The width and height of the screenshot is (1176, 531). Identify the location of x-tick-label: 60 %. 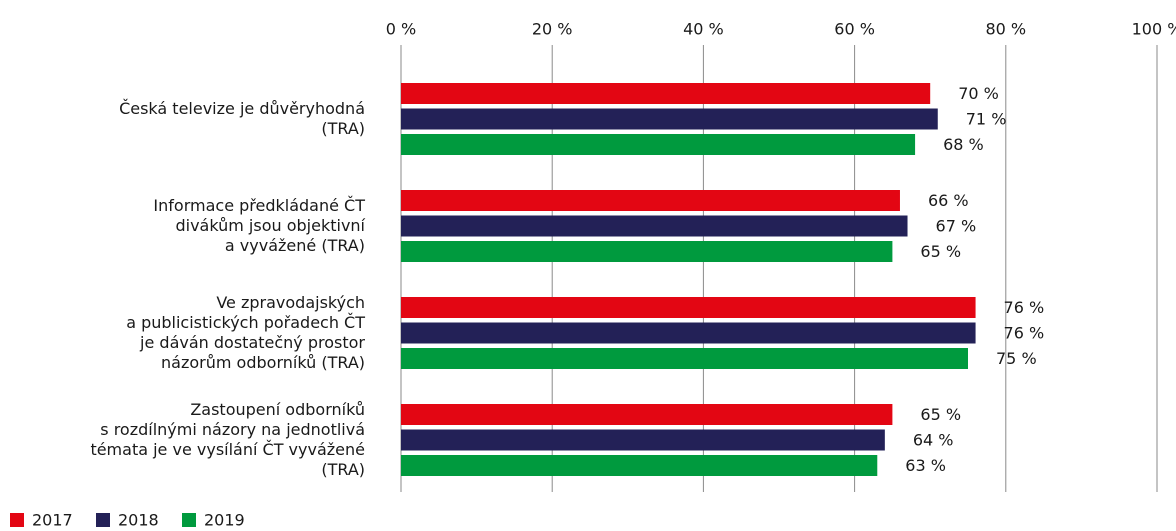
(854, 29).